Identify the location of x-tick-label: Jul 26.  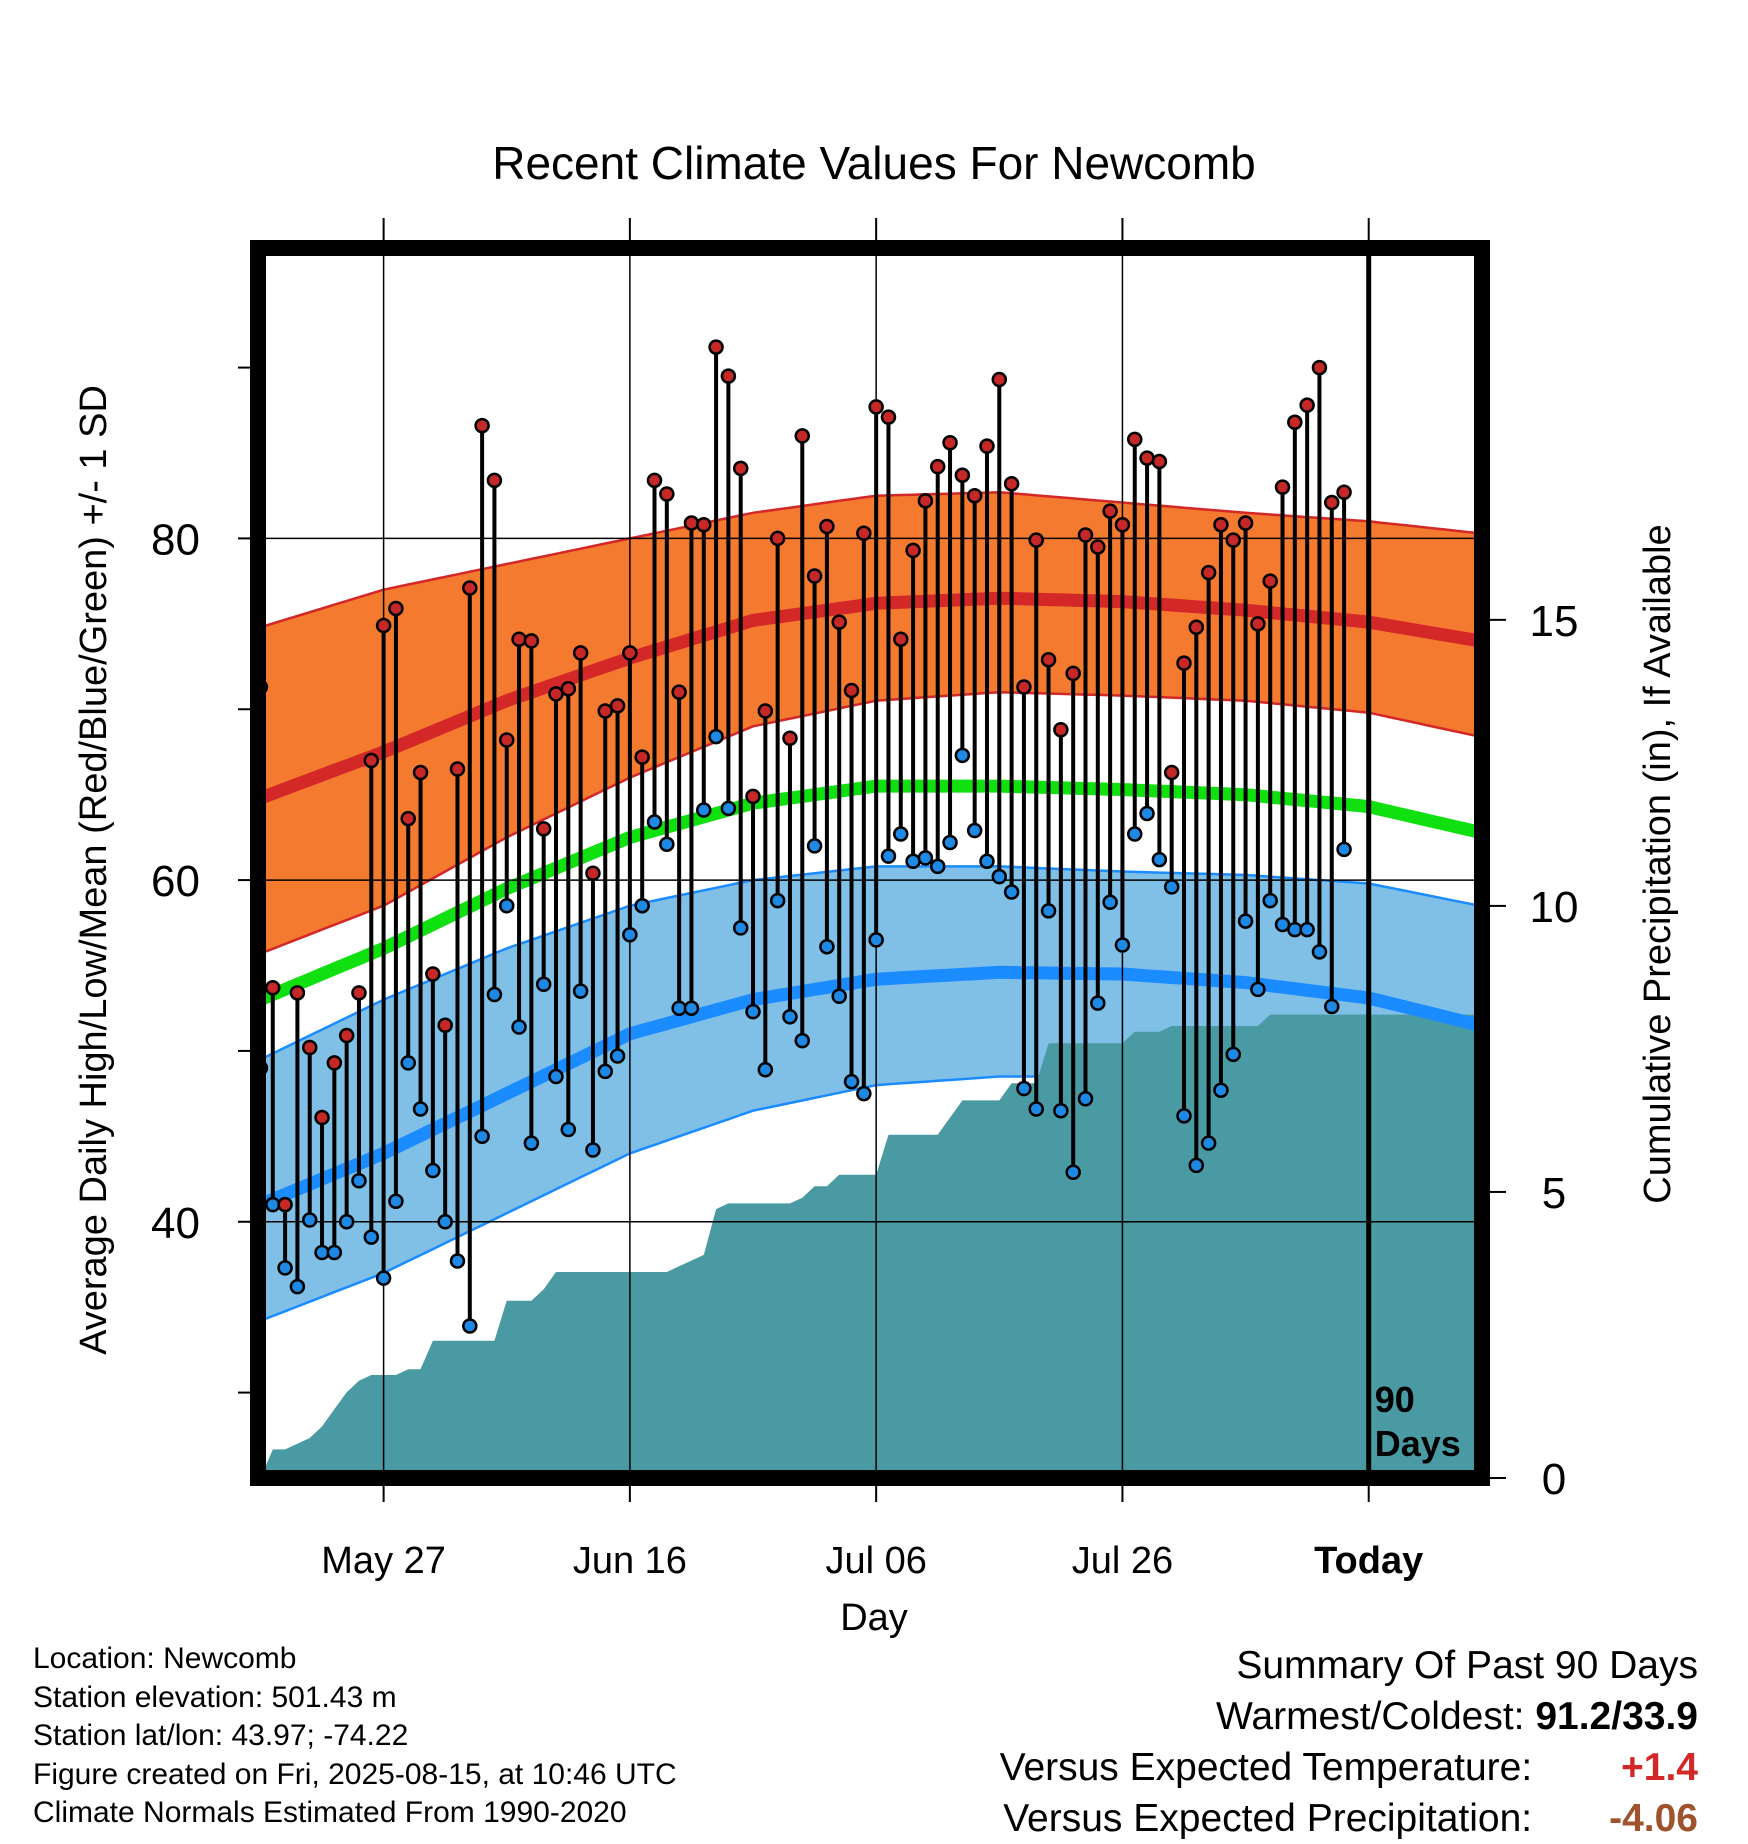
(1122, 1561).